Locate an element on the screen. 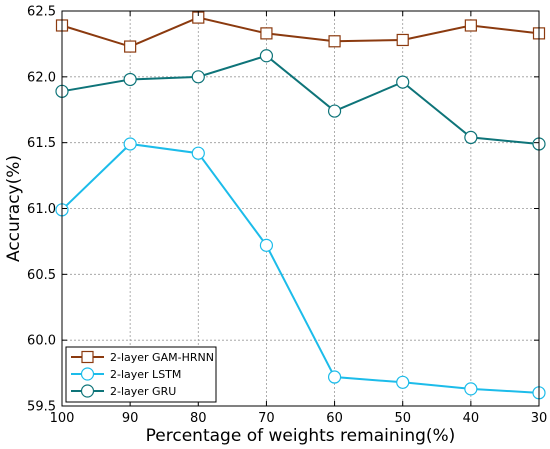 This screenshot has height=449, width=550. x-axis-label: Percentage of weights remaining(%) is located at coordinates (301, 436).